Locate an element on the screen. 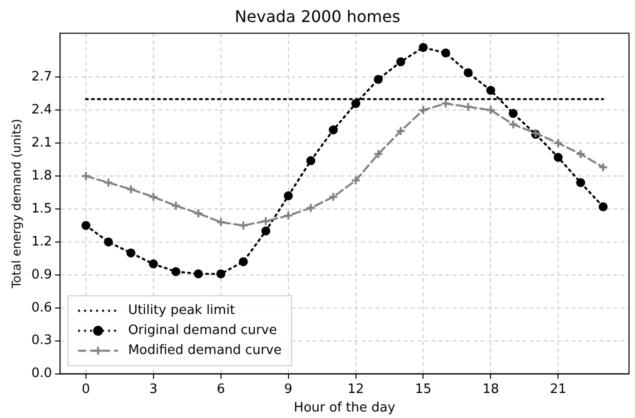 This screenshot has width=635, height=418. y-tick-label: 0.0 is located at coordinates (41, 374).